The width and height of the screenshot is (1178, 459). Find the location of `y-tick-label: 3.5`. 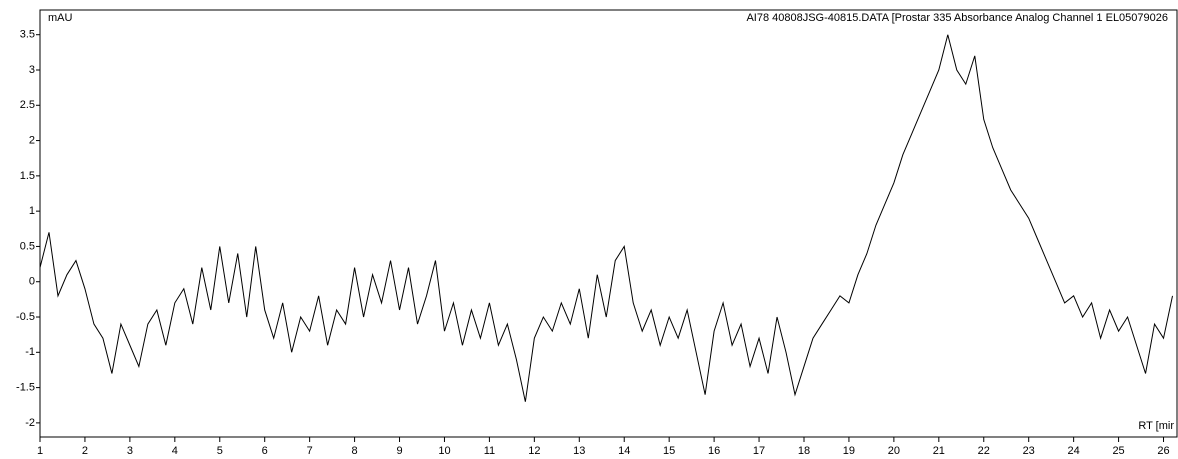

y-tick-label: 3.5 is located at coordinates (27, 35).